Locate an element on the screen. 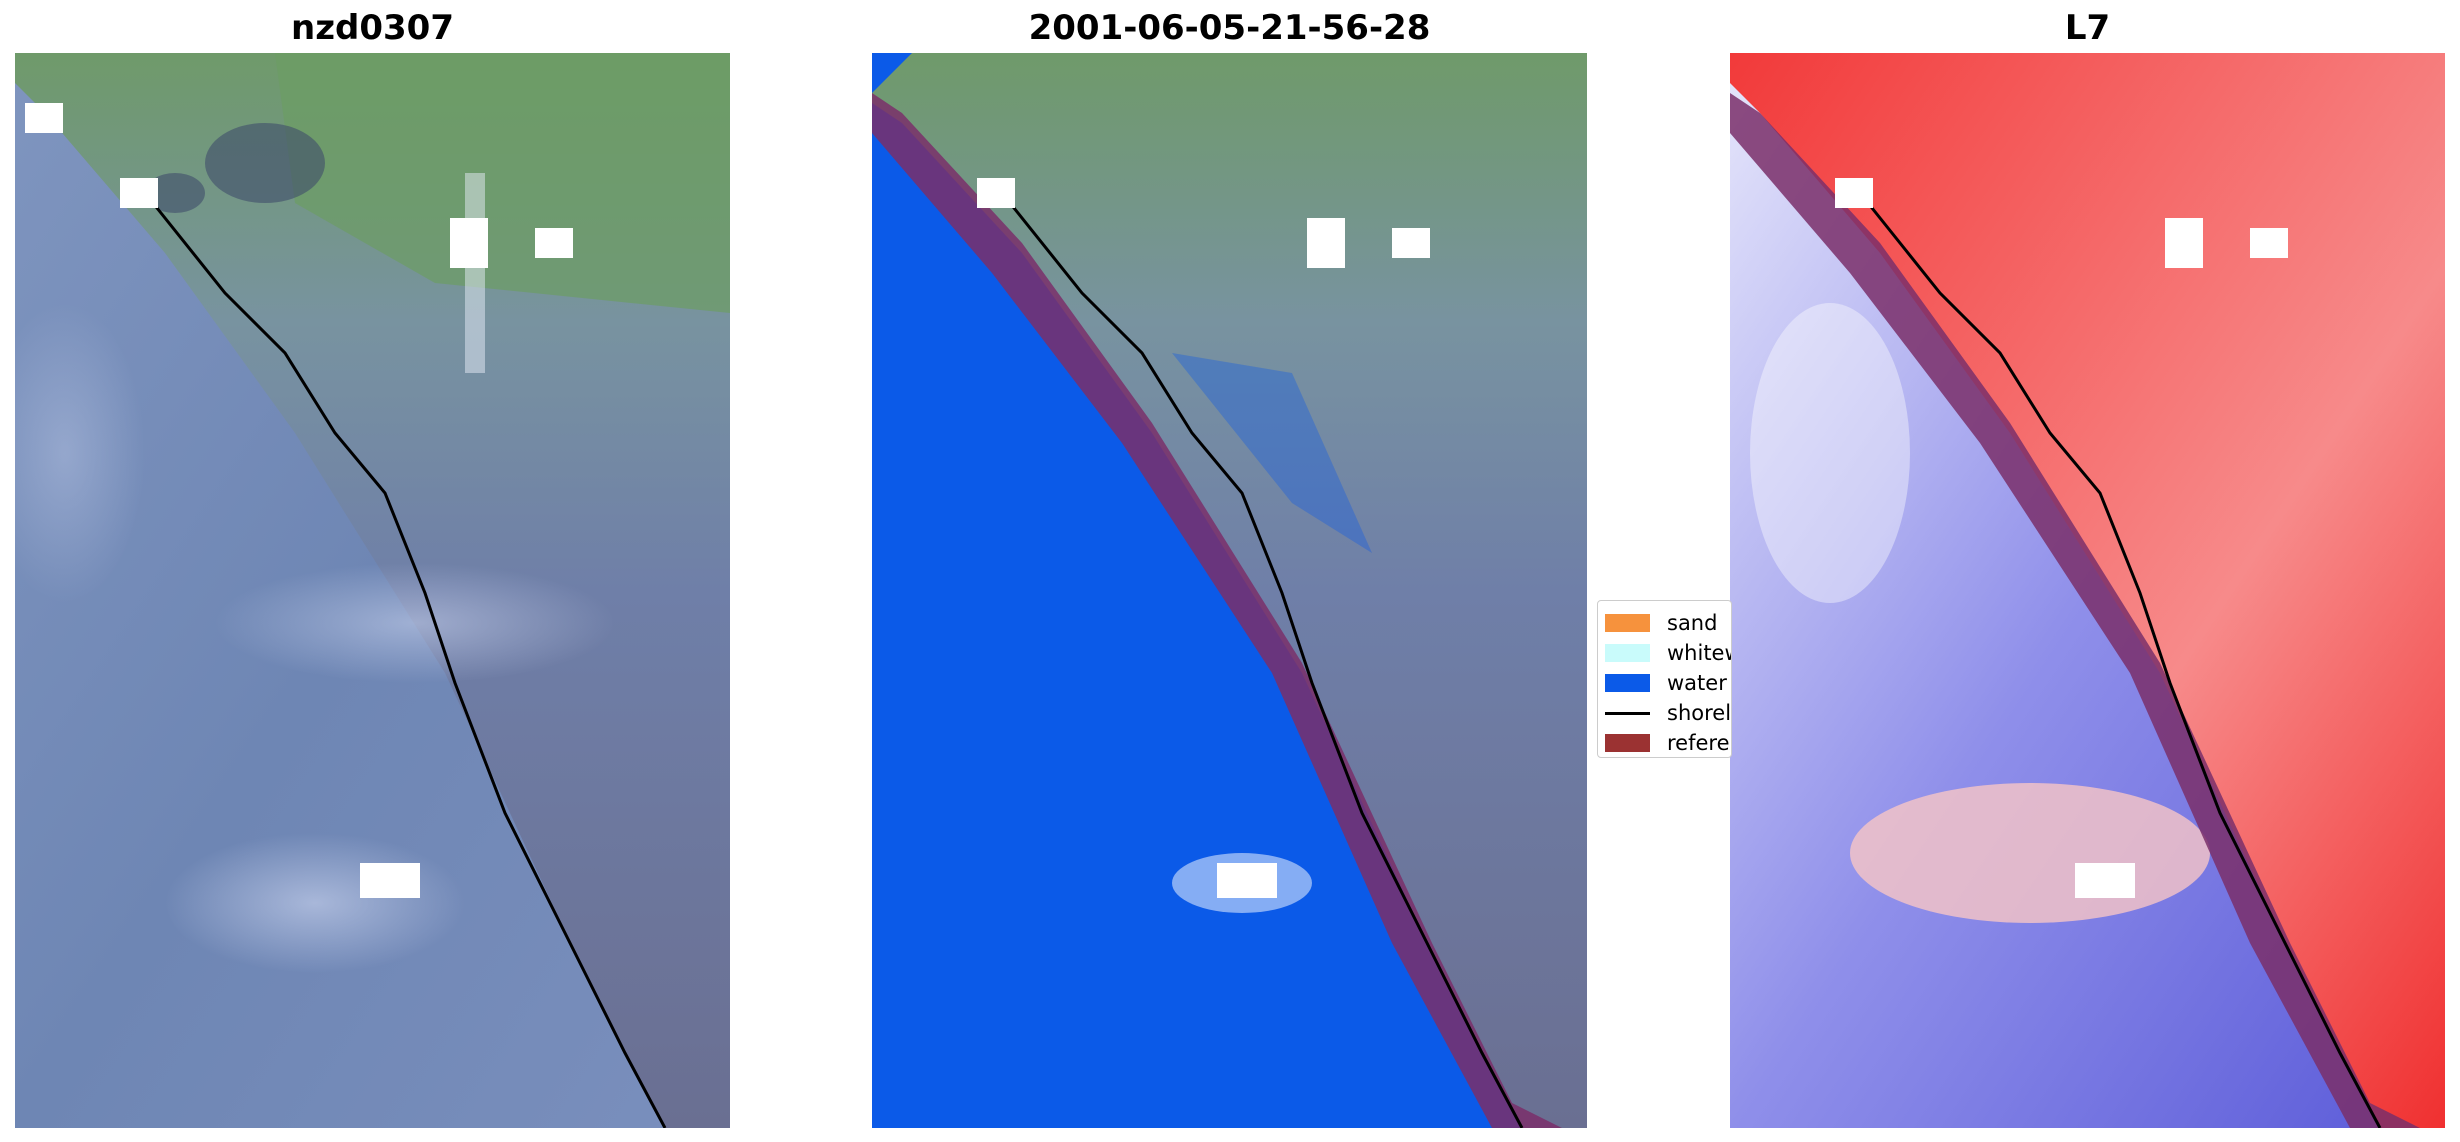 The height and width of the screenshot is (1142, 2460). legend-item-reference-buffer: reference shoreline buffer is located at coordinates (1668, 742).